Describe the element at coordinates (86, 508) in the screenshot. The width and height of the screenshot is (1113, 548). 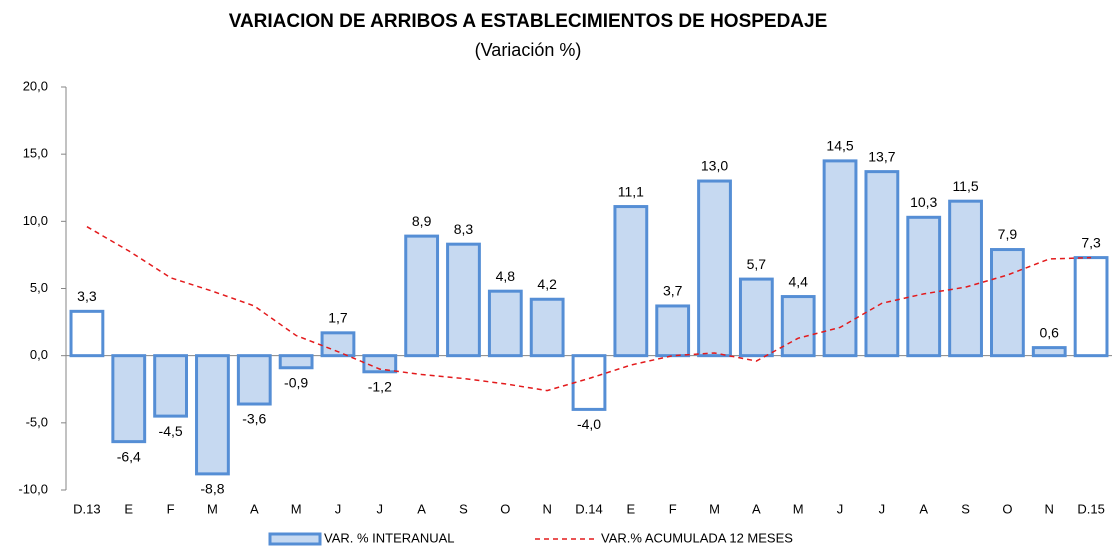
I see `x-tick-label: D.13` at that location.